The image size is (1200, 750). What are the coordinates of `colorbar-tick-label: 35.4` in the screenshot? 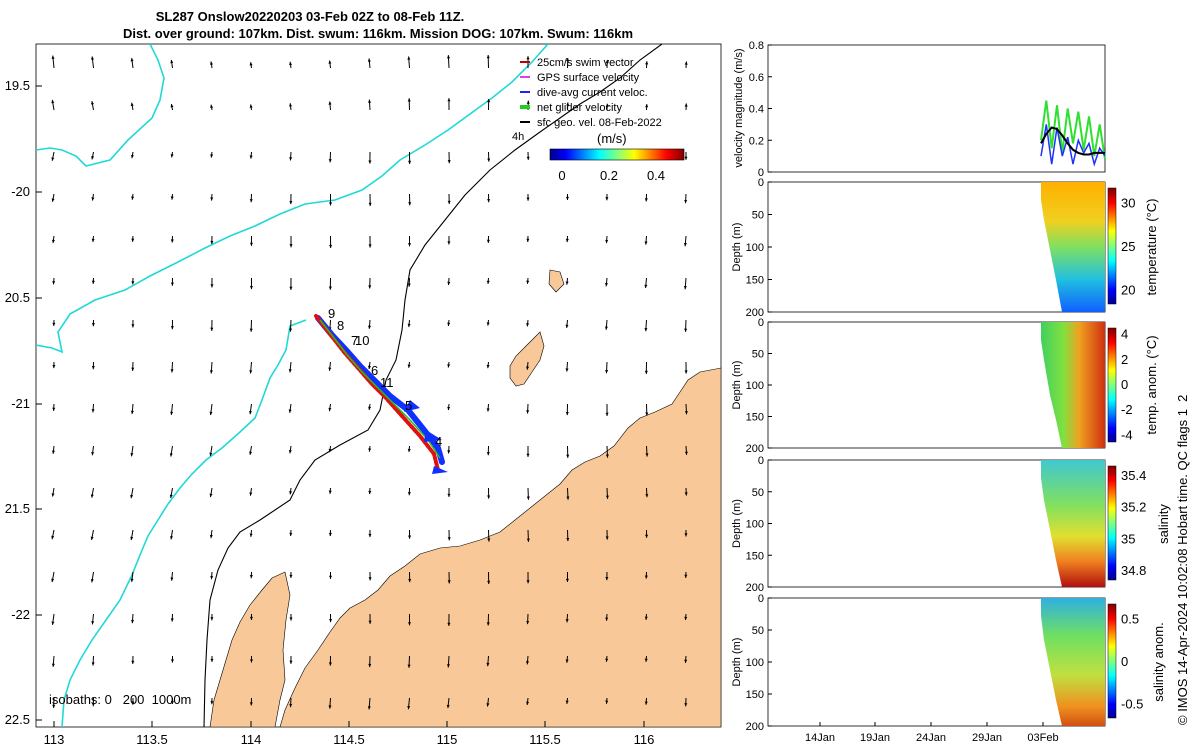 It's located at (1133, 475).